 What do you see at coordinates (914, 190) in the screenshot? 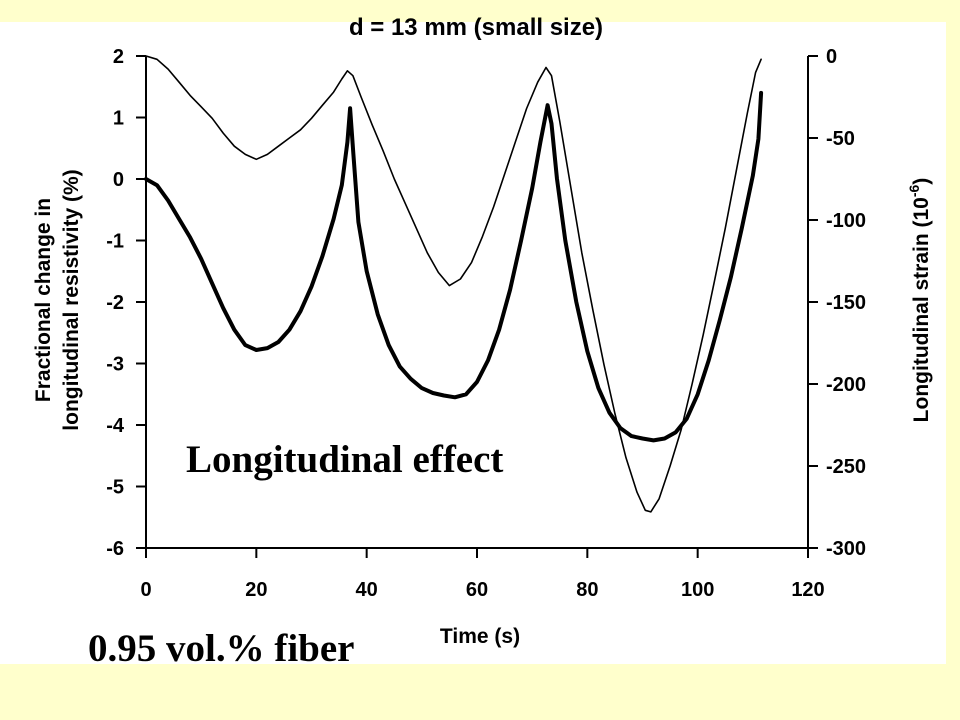
I see `right-y-axis-title-exponent: -6` at bounding box center [914, 190].